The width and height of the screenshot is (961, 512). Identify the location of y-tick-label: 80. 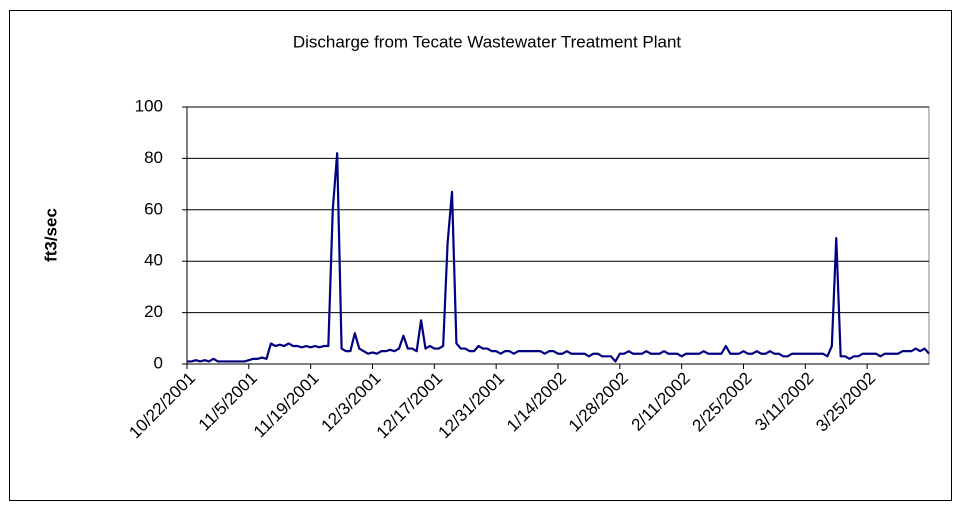
(153, 157).